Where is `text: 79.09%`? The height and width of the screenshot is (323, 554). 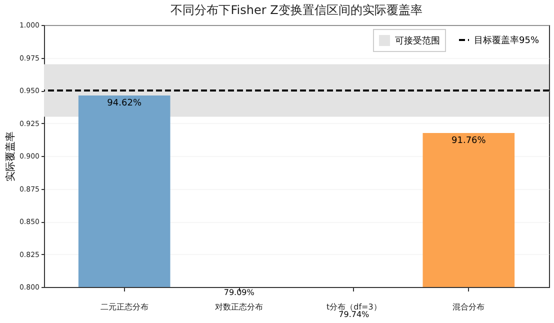 text: 79.09% is located at coordinates (239, 292).